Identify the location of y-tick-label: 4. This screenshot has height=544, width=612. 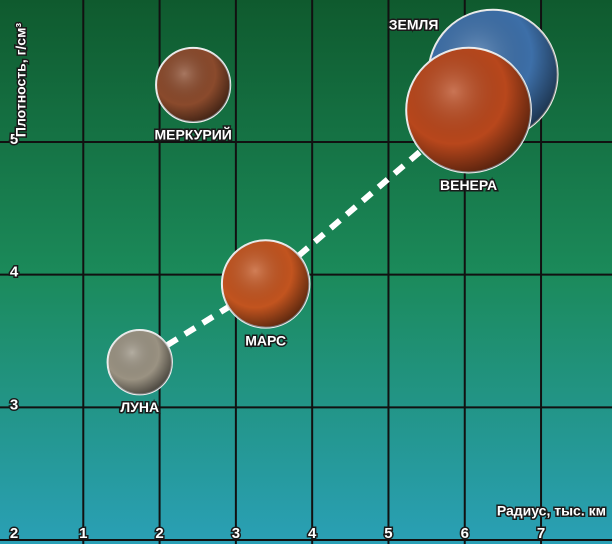
(14, 272).